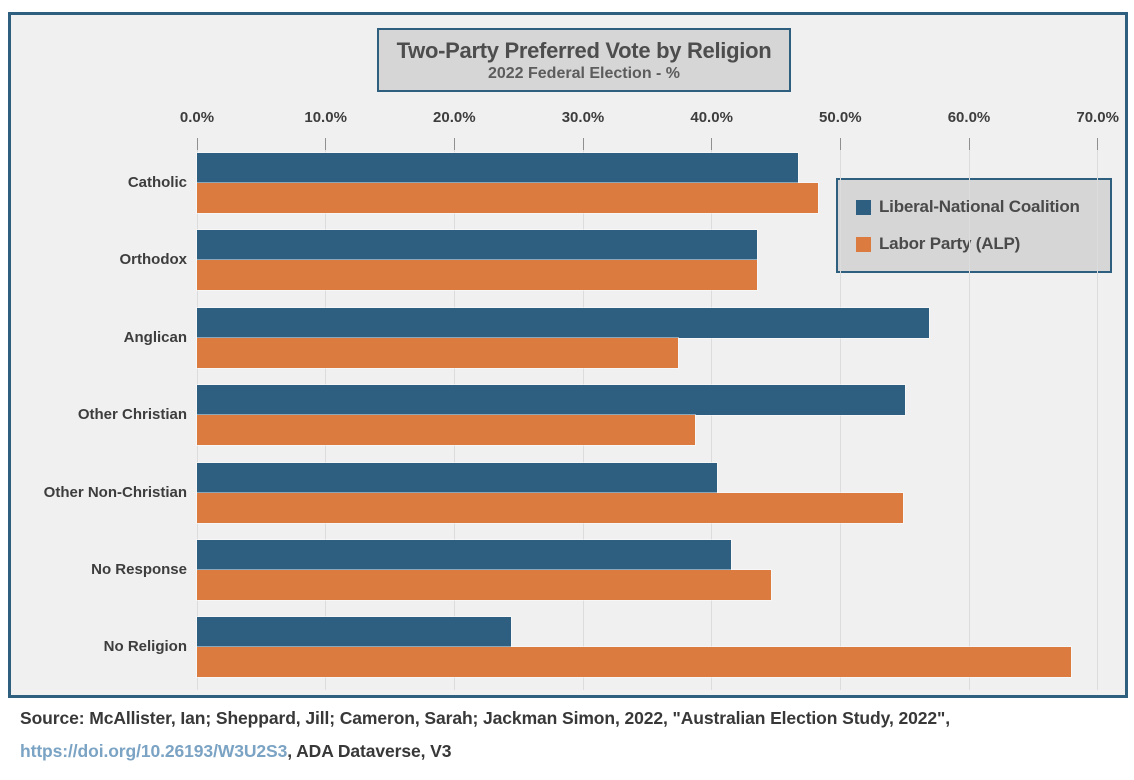 The image size is (1134, 780). Describe the element at coordinates (584, 50) in the screenshot. I see `chart-title: Two-Party Preferred Vote by Religion` at that location.